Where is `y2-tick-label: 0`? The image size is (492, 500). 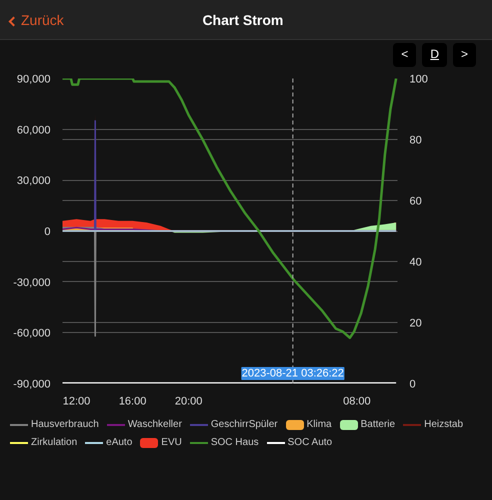
y2-tick-label: 0 is located at coordinates (413, 384).